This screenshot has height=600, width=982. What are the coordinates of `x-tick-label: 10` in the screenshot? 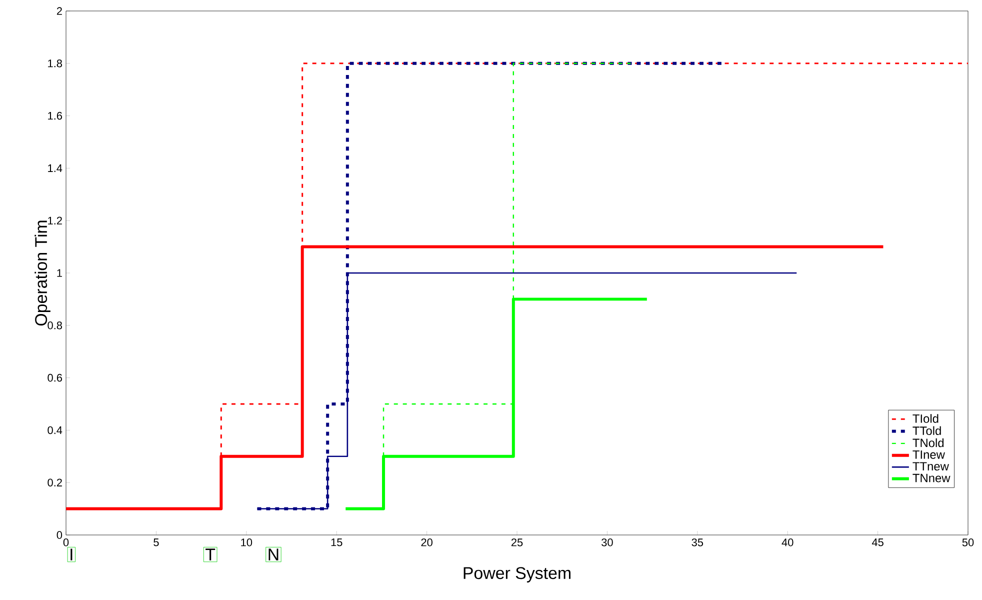 It's located at (246, 542).